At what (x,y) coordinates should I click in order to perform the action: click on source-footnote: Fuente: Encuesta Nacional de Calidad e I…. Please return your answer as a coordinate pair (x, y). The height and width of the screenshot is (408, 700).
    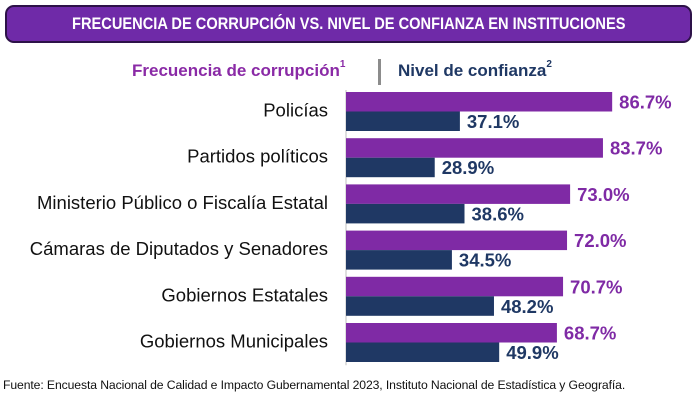
    Looking at the image, I should click on (314, 385).